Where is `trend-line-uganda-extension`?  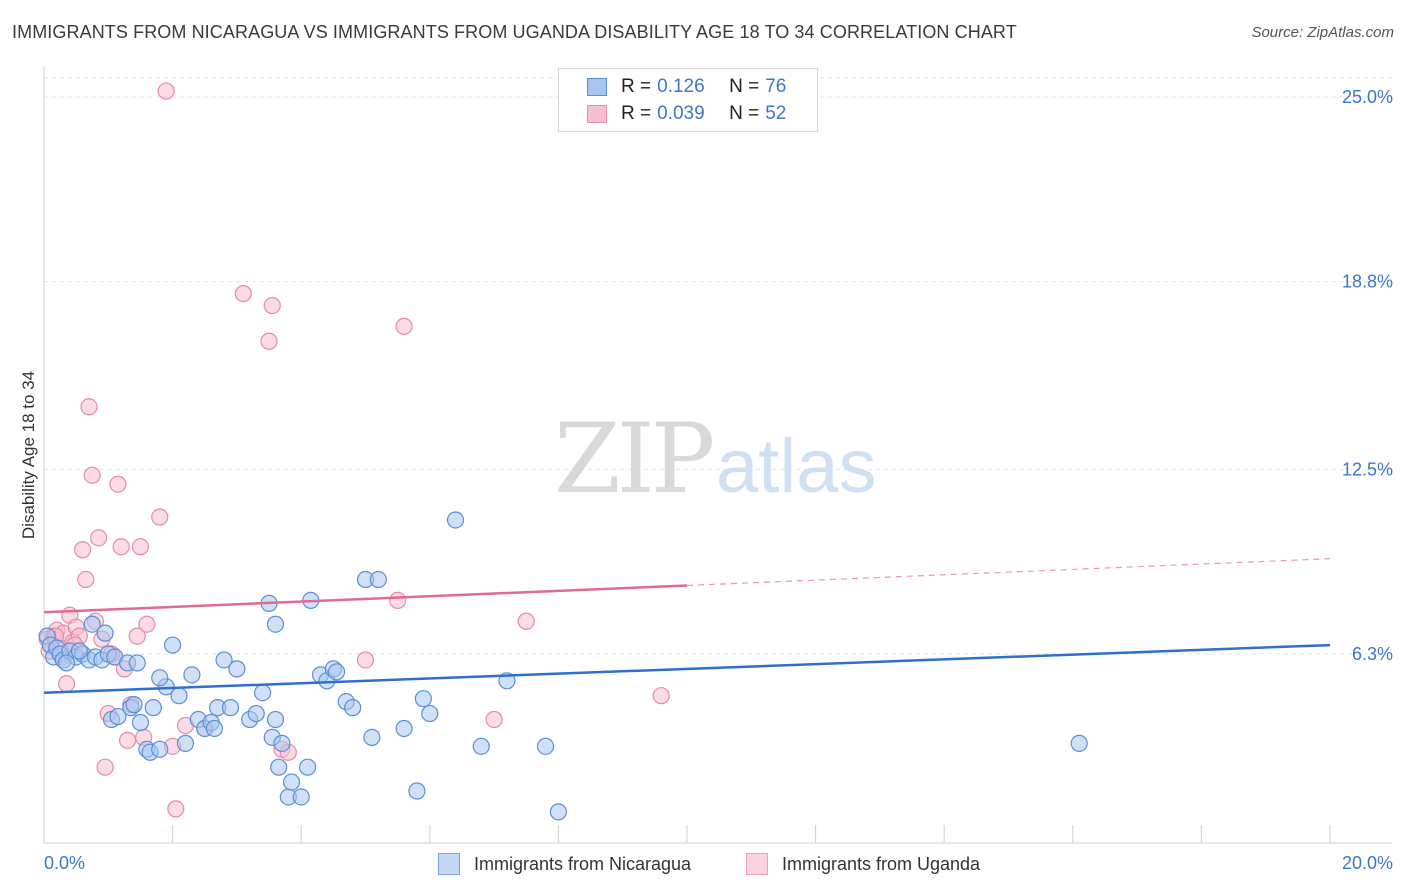
trend-line-uganda-extension is located at coordinates (1008, 572).